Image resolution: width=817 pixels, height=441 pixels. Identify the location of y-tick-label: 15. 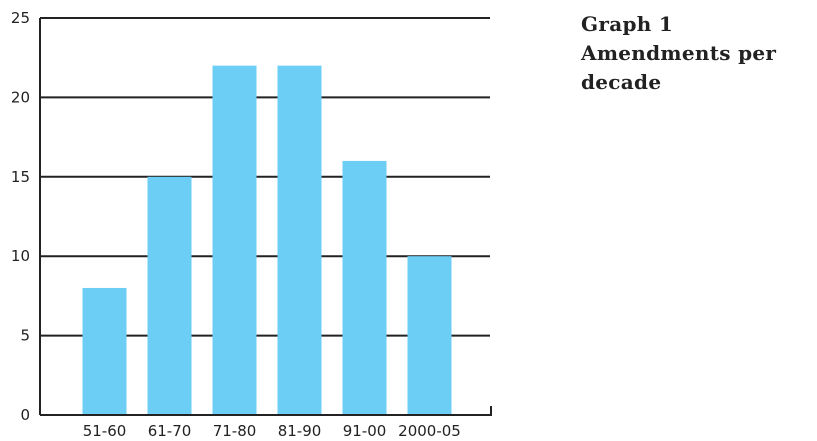
(20, 177).